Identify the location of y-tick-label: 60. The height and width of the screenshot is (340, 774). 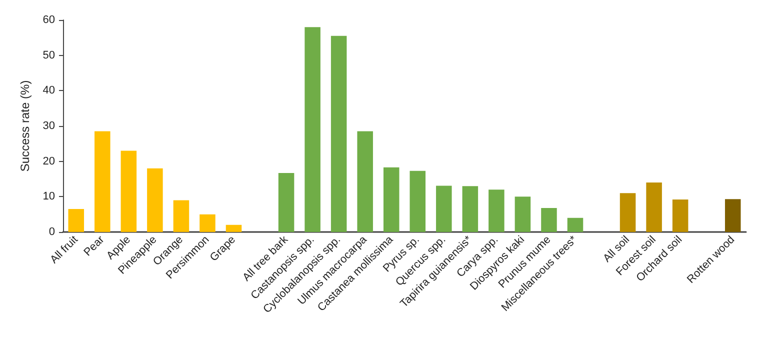
(48, 20).